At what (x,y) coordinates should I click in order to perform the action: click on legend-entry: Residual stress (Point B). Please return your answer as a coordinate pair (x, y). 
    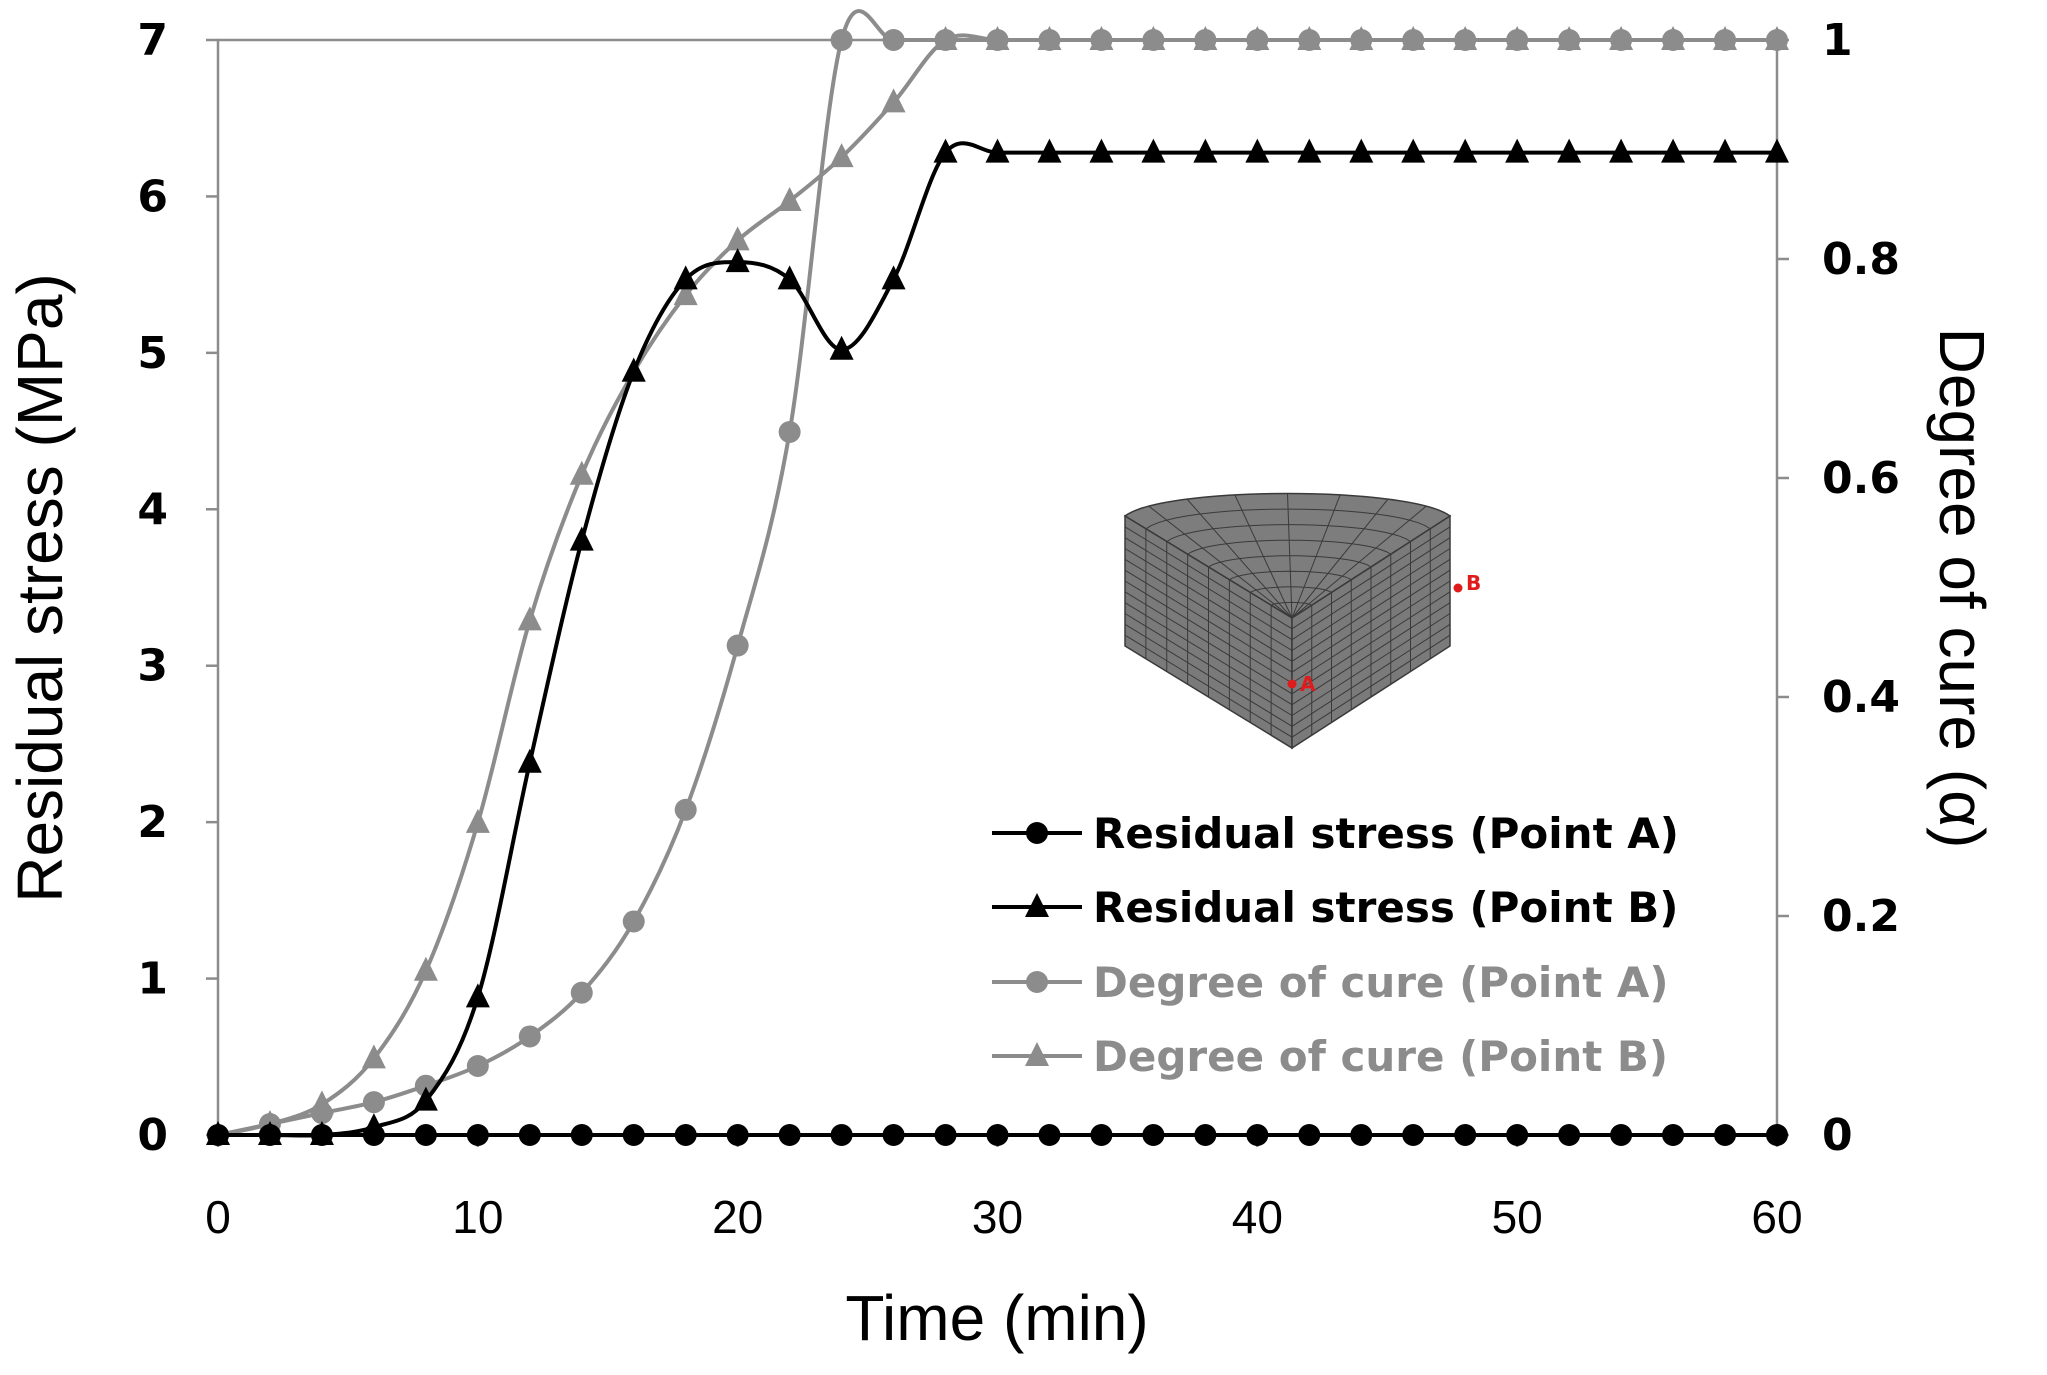
    Looking at the image, I should click on (1335, 907).